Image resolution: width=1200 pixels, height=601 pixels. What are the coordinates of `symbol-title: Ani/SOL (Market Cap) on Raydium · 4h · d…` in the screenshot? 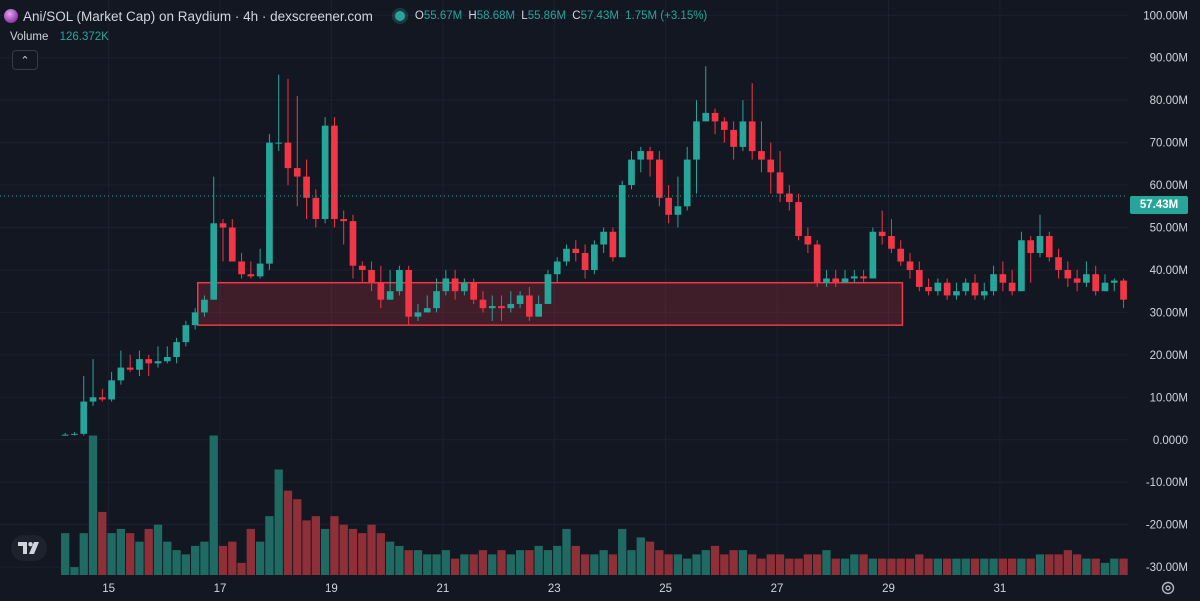 It's located at (198, 16).